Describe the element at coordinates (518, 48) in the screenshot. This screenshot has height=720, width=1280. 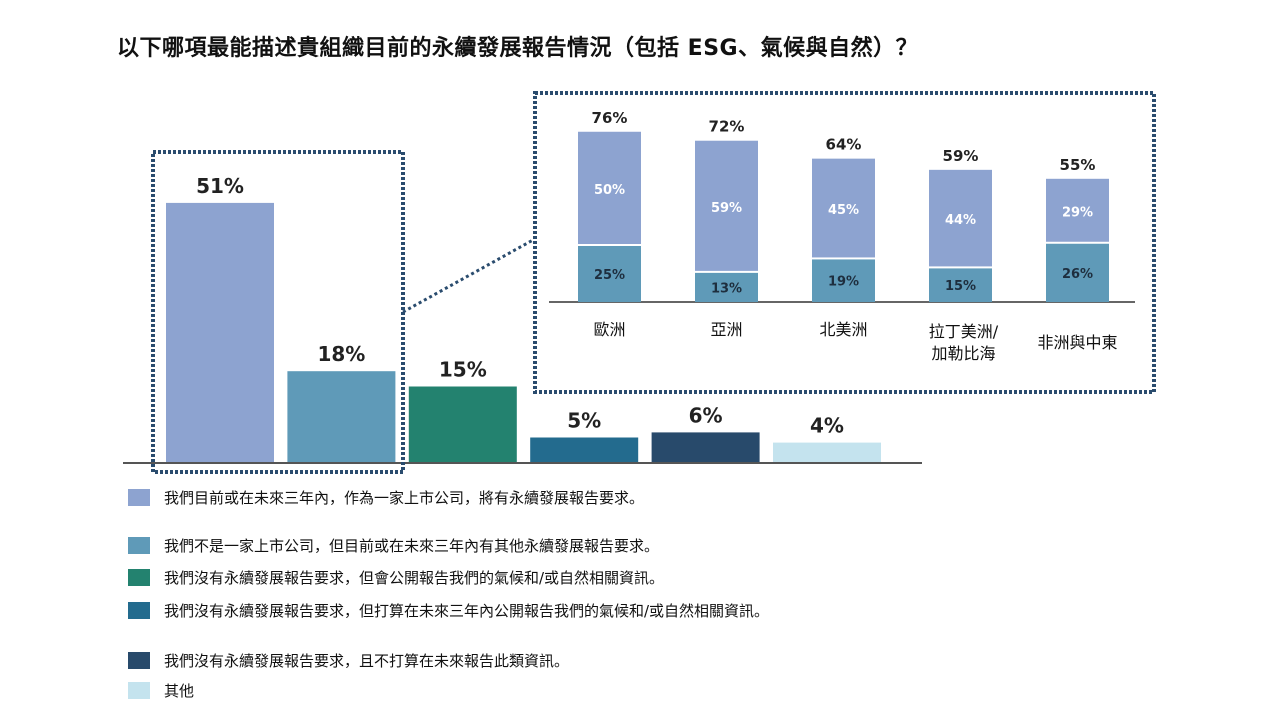
I see `chart-title: 以下哪項最能描述貴組織目前的永續發展報告情況（包括 ESG、氣候與自然）？` at that location.